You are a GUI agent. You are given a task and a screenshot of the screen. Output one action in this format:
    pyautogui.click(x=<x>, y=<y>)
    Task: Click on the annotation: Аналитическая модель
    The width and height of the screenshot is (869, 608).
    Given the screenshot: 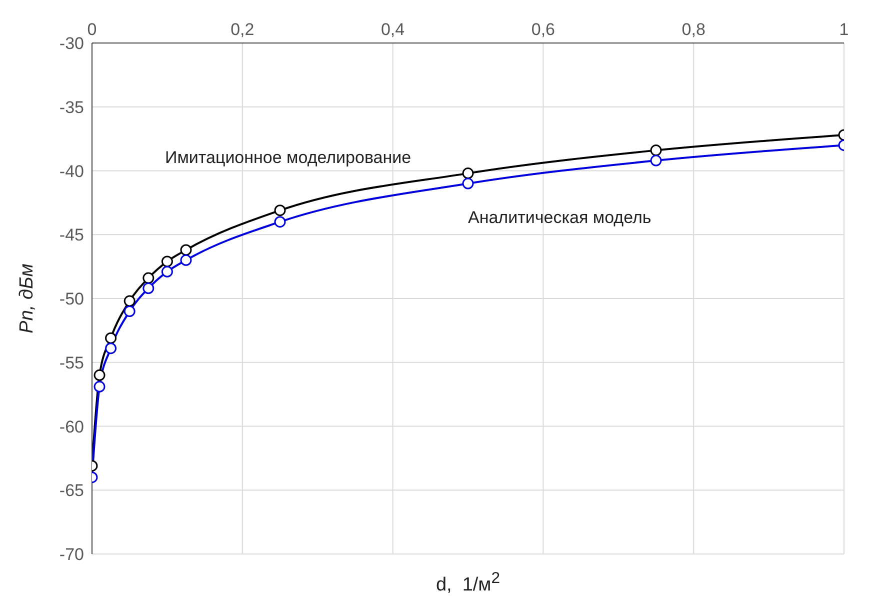 What is the action you would take?
    pyautogui.click(x=560, y=218)
    